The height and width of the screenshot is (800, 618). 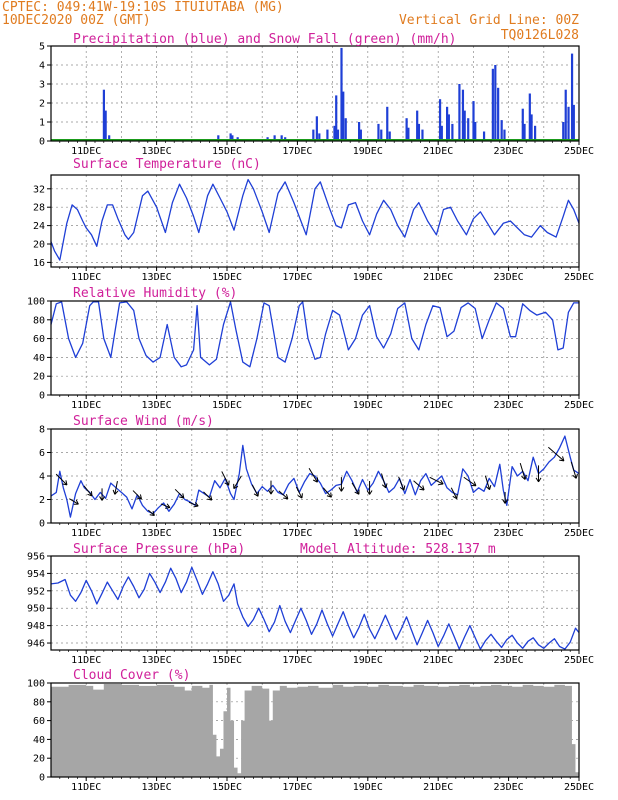 I want to click on panel-title-wind: Surface Wind (m/s), so click(x=143, y=421).